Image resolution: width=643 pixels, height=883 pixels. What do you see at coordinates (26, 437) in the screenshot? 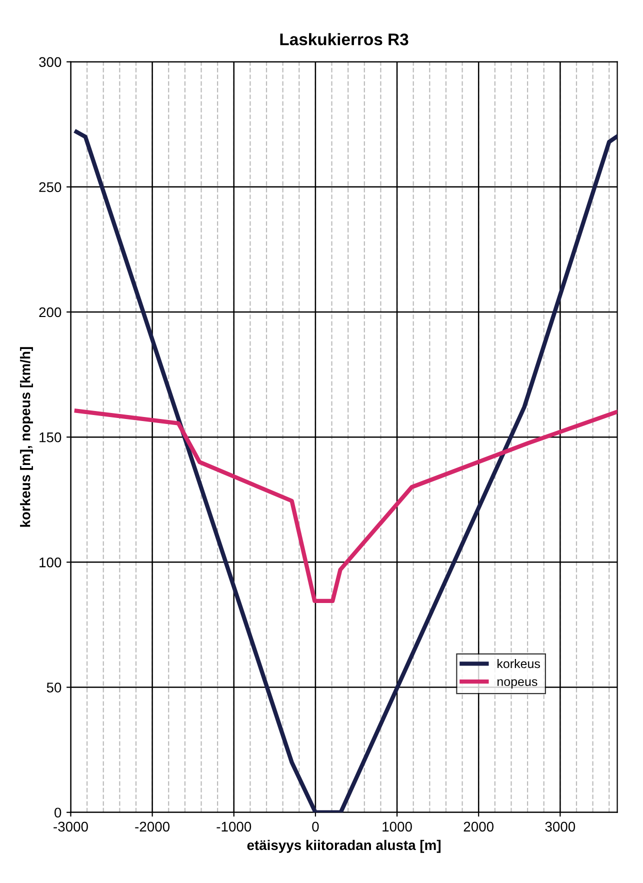
I see `y-axis-title: korkeus [m], nopeus [km/h]` at bounding box center [26, 437].